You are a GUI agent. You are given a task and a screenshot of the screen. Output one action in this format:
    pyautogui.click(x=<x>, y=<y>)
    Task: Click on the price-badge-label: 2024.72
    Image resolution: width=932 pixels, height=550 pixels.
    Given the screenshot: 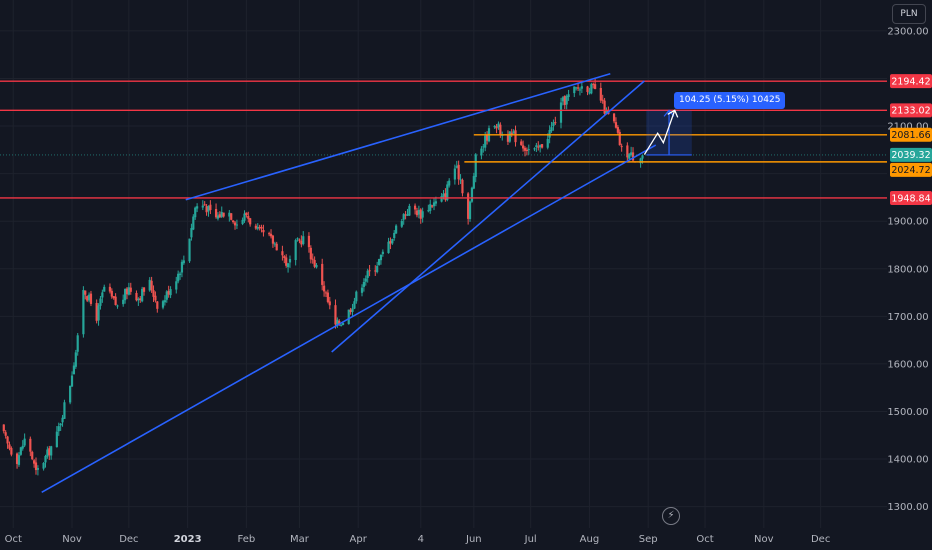 What is the action you would take?
    pyautogui.click(x=910, y=170)
    